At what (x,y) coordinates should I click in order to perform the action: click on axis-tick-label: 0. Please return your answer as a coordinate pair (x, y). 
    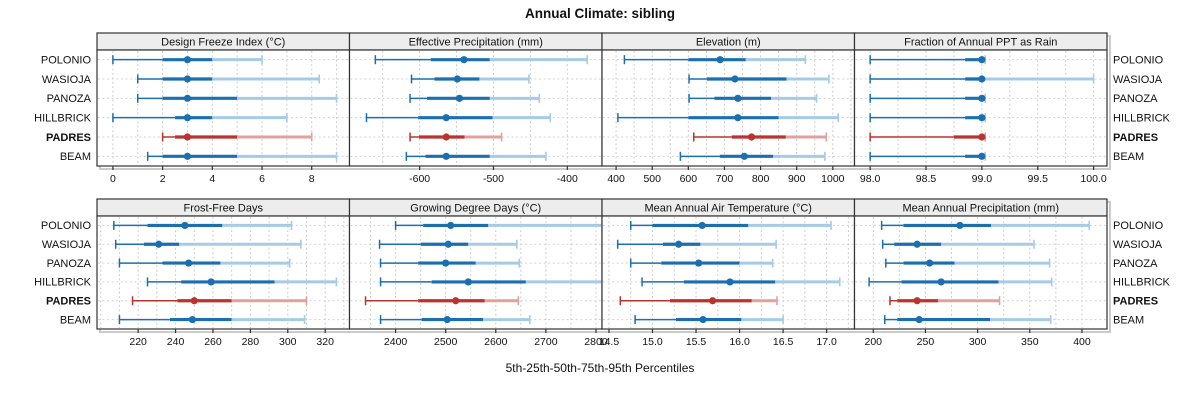
    Looking at the image, I should click on (113, 179).